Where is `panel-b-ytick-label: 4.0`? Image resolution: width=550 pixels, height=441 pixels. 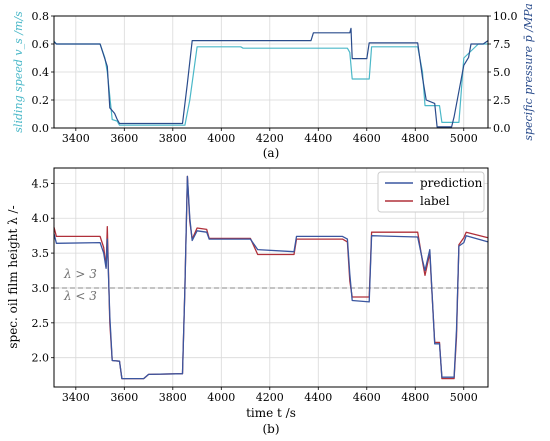
panel-b-ytick-label: 4.0 is located at coordinates (41, 218).